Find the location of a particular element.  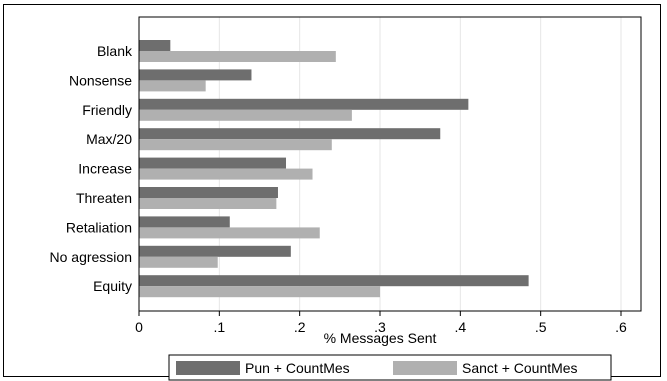

category-label: Threaten is located at coordinates (104, 198).